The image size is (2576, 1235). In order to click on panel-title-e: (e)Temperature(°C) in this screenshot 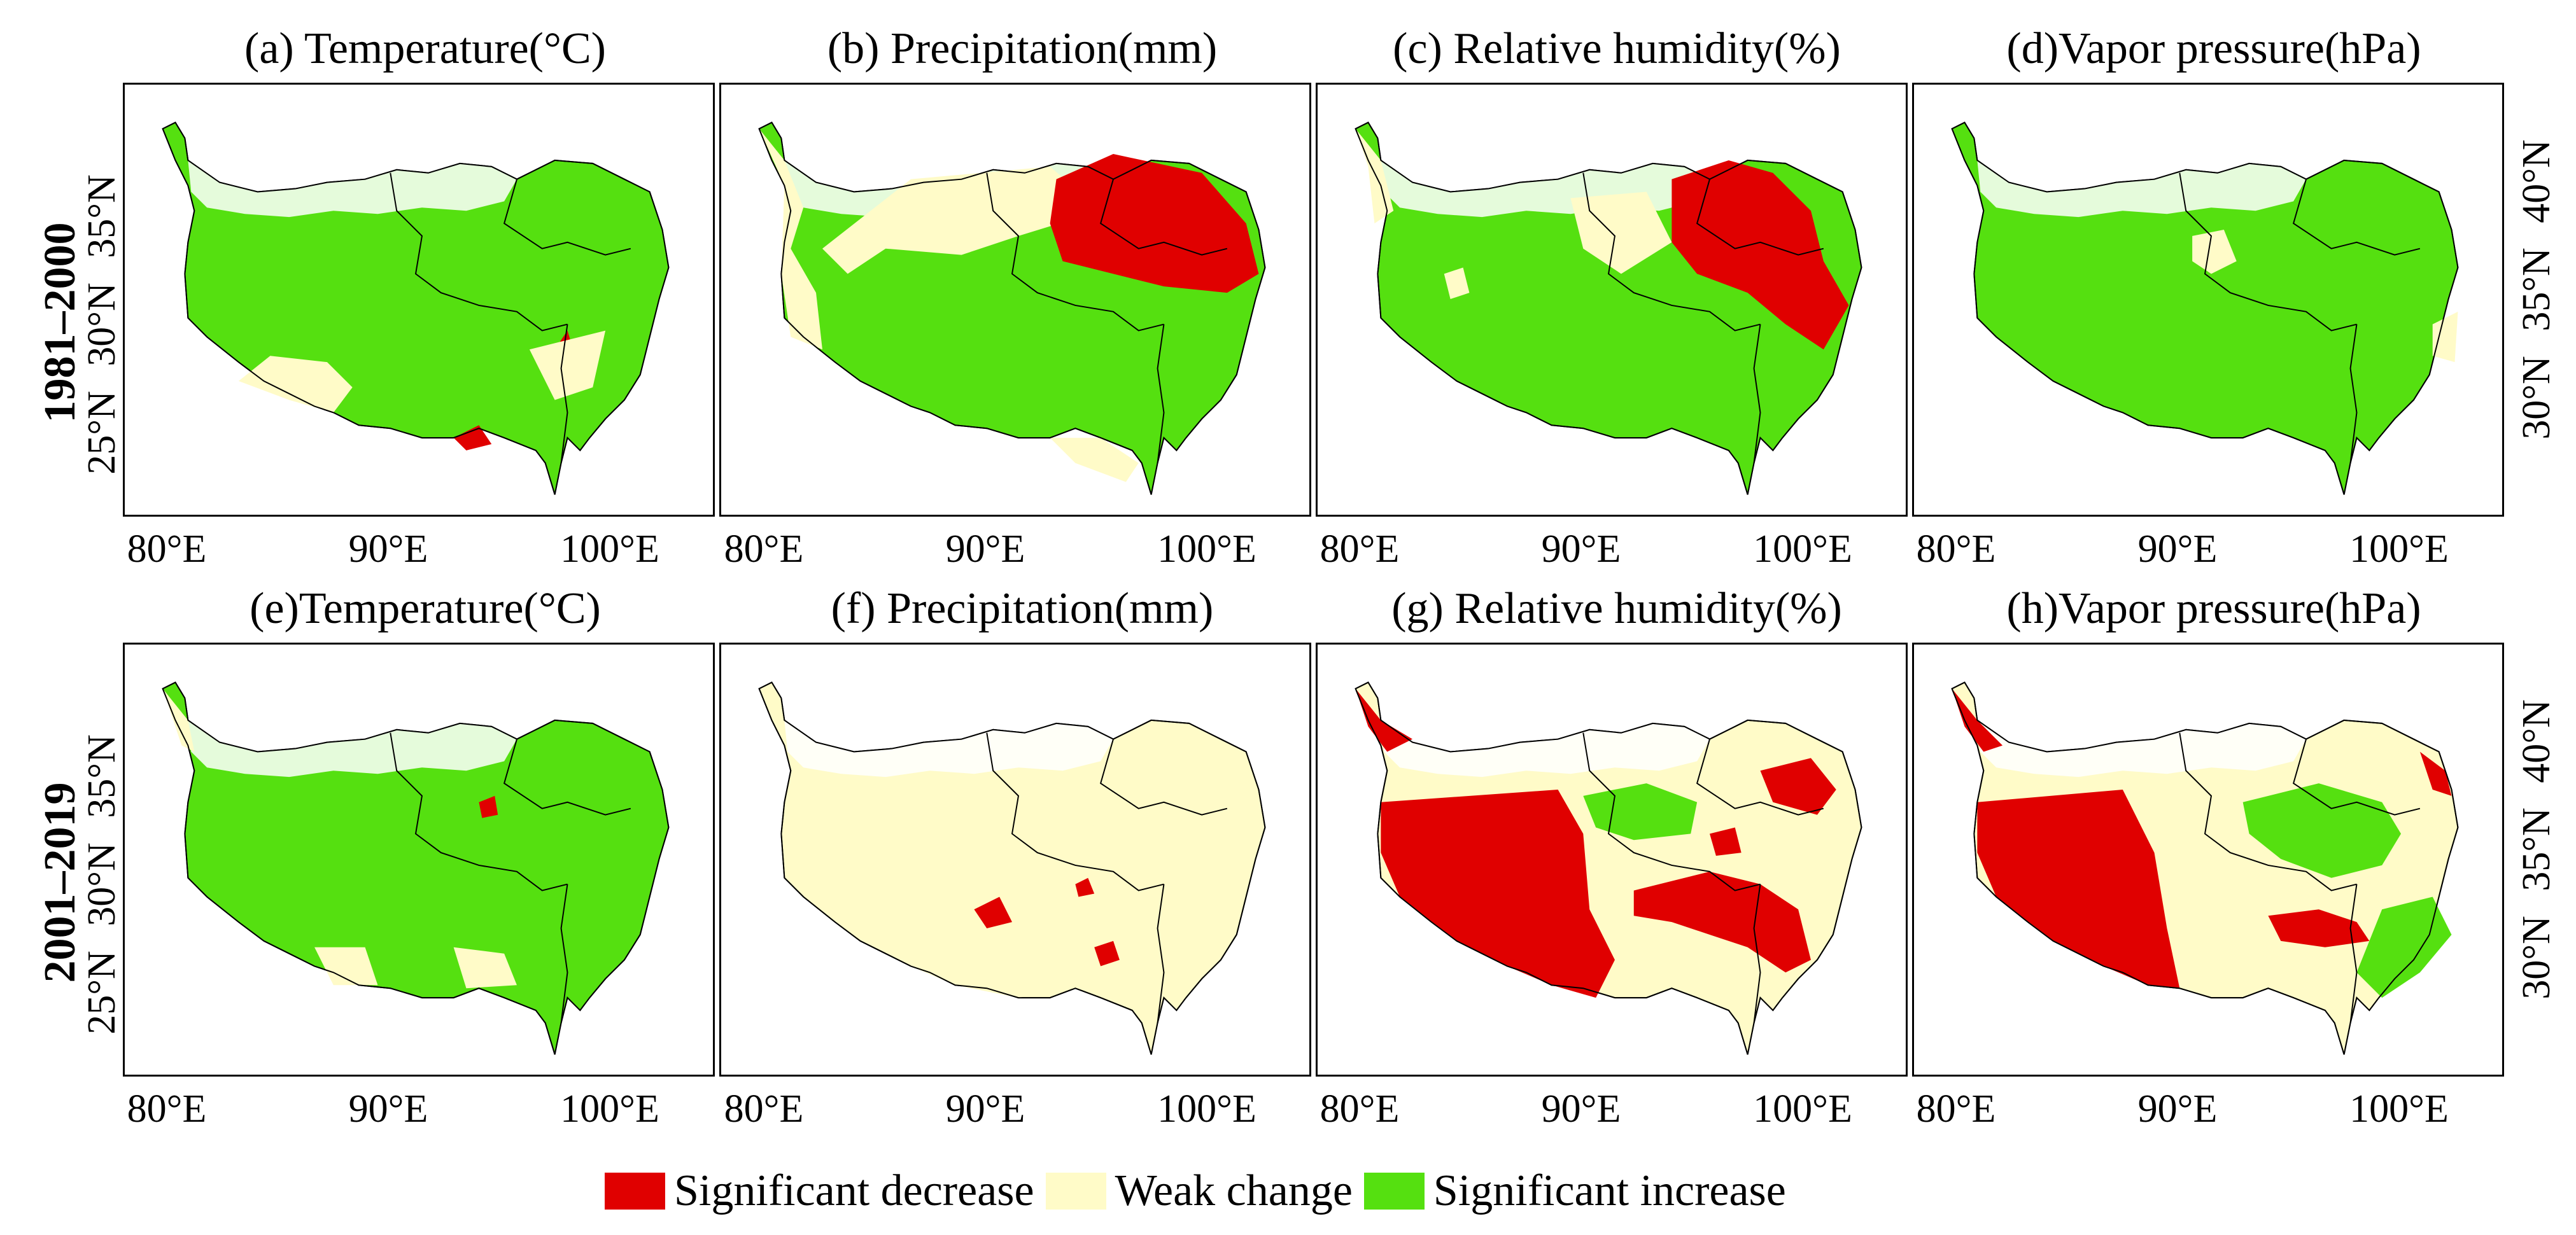, I will do `click(425, 608)`.